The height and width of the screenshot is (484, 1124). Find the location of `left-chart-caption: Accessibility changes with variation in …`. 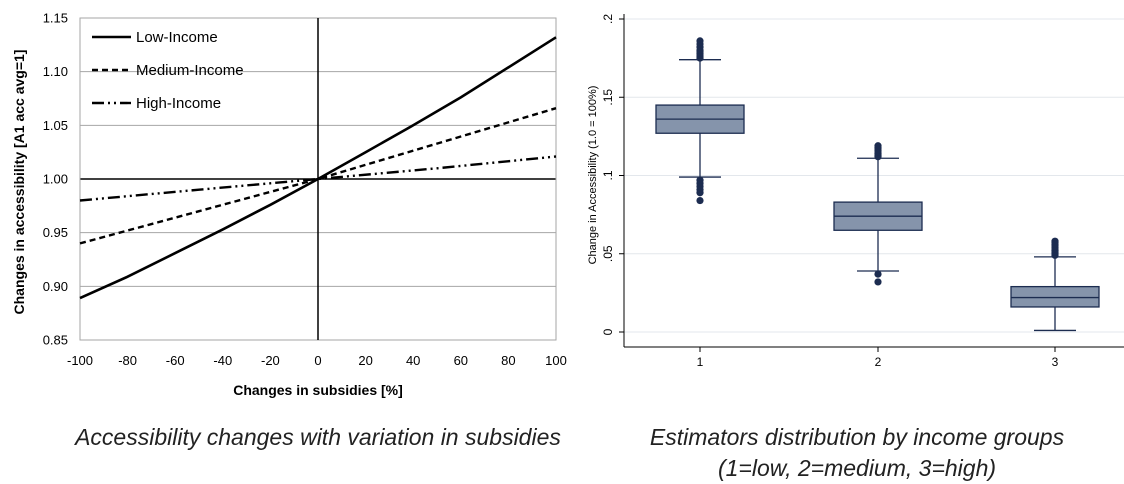

left-chart-caption: Accessibility changes with variation in … is located at coordinates (318, 437).